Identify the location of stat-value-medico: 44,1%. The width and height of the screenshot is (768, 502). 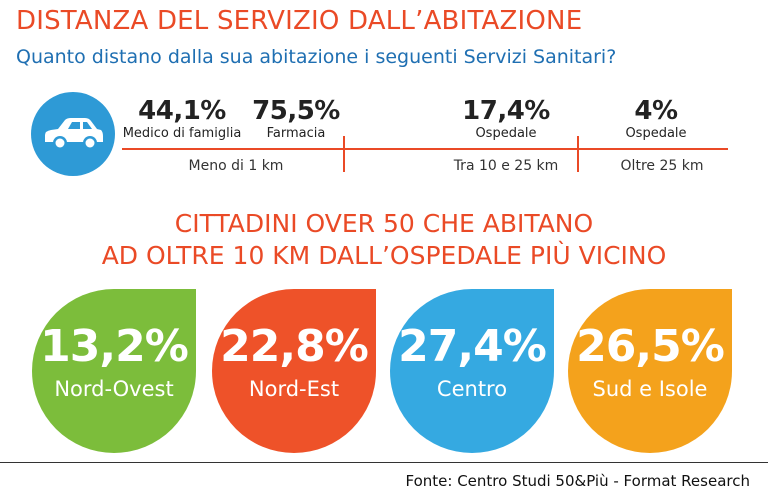
(182, 111).